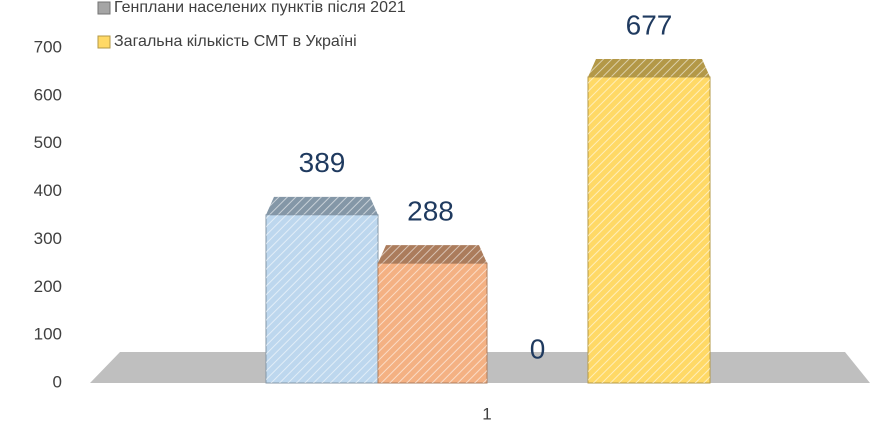 The width and height of the screenshot is (870, 422). What do you see at coordinates (538, 348) in the screenshot?
I see `data-label: 0` at bounding box center [538, 348].